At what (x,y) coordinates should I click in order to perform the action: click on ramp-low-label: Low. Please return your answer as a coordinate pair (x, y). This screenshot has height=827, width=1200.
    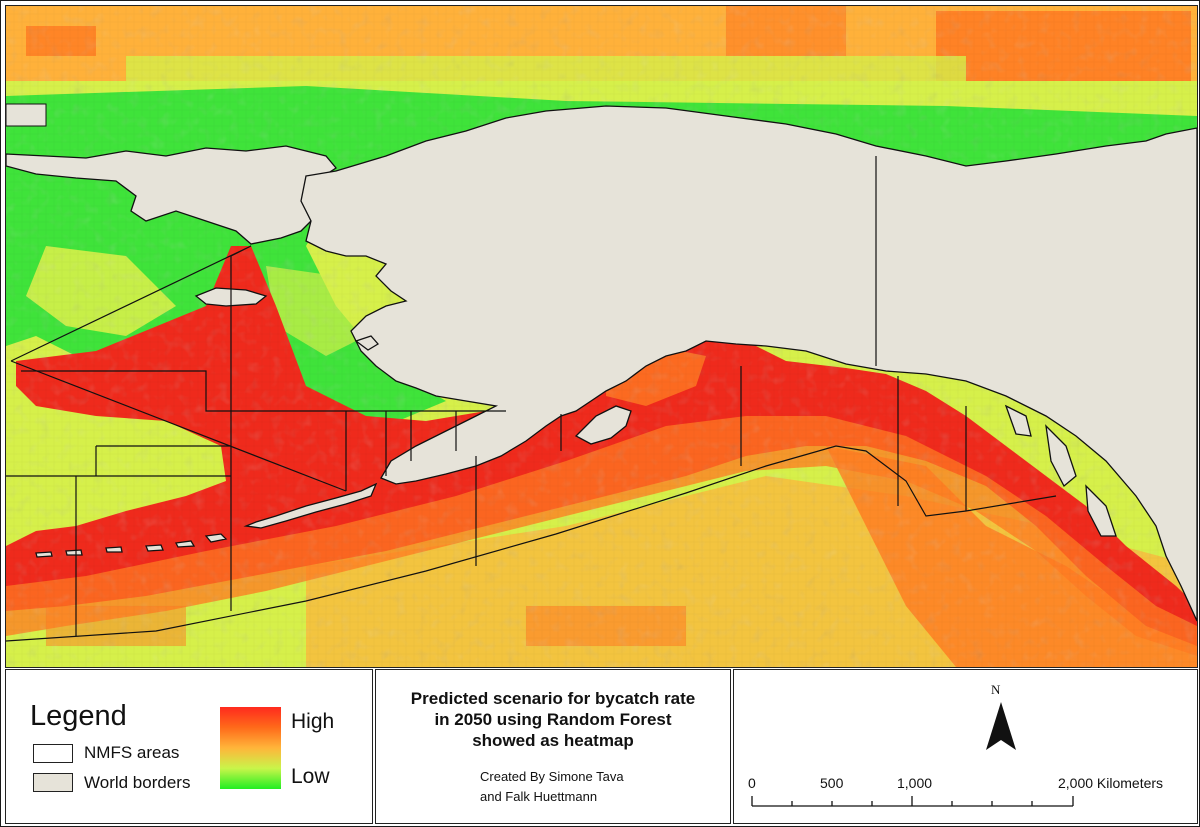
    Looking at the image, I should click on (310, 776).